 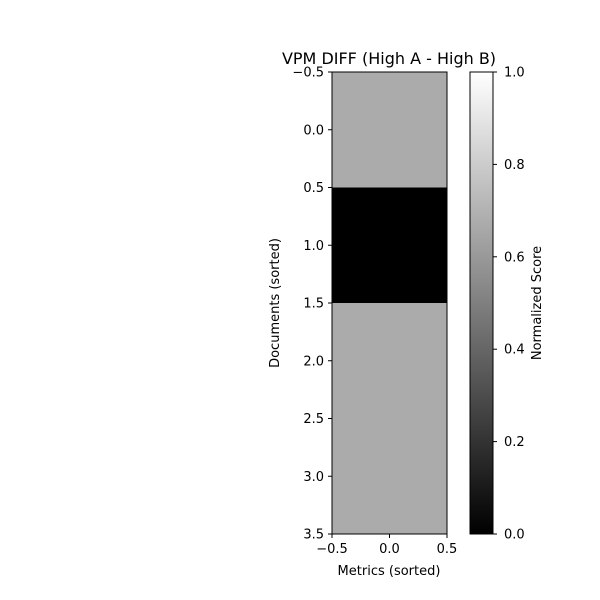 I want to click on colorbar-tick-label: 0.2, so click(x=514, y=442).